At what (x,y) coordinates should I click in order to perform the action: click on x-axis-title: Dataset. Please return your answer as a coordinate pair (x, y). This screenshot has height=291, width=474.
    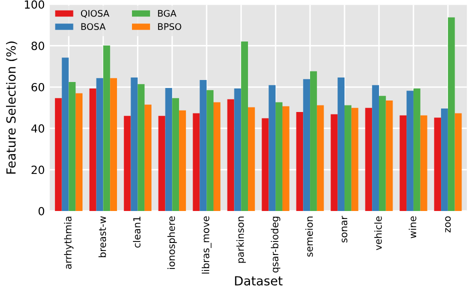
    Looking at the image, I should click on (259, 281).